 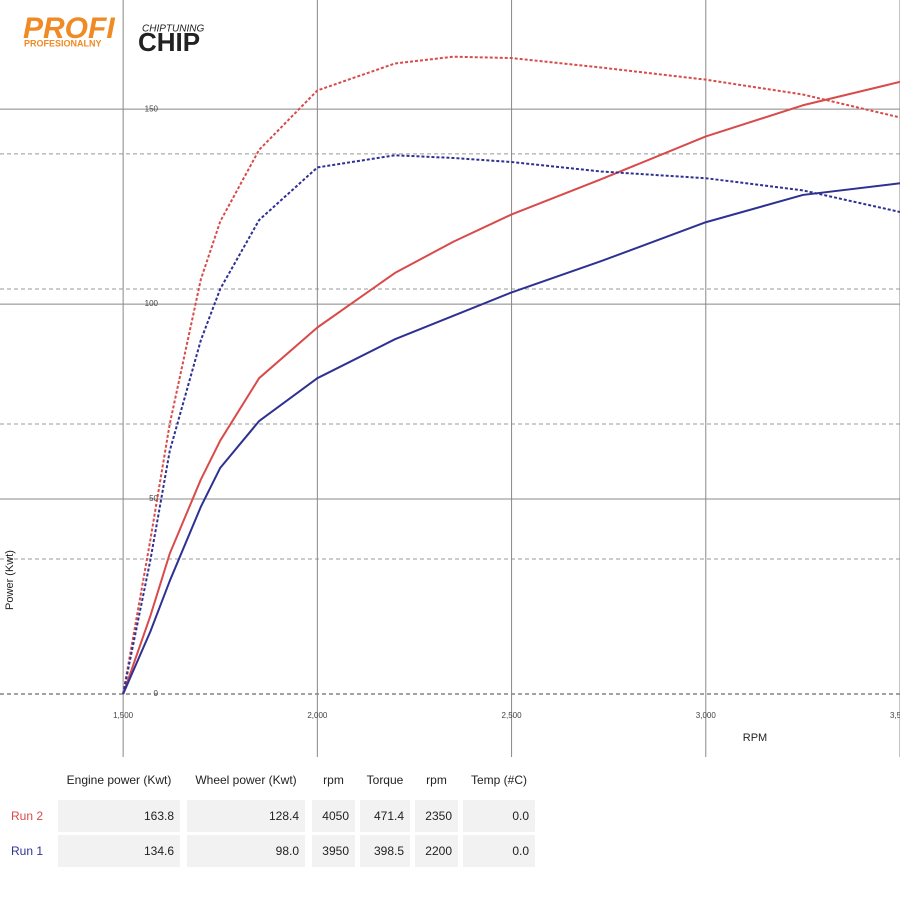 What do you see at coordinates (119, 816) in the screenshot?
I see `table-cell: 163.8` at bounding box center [119, 816].